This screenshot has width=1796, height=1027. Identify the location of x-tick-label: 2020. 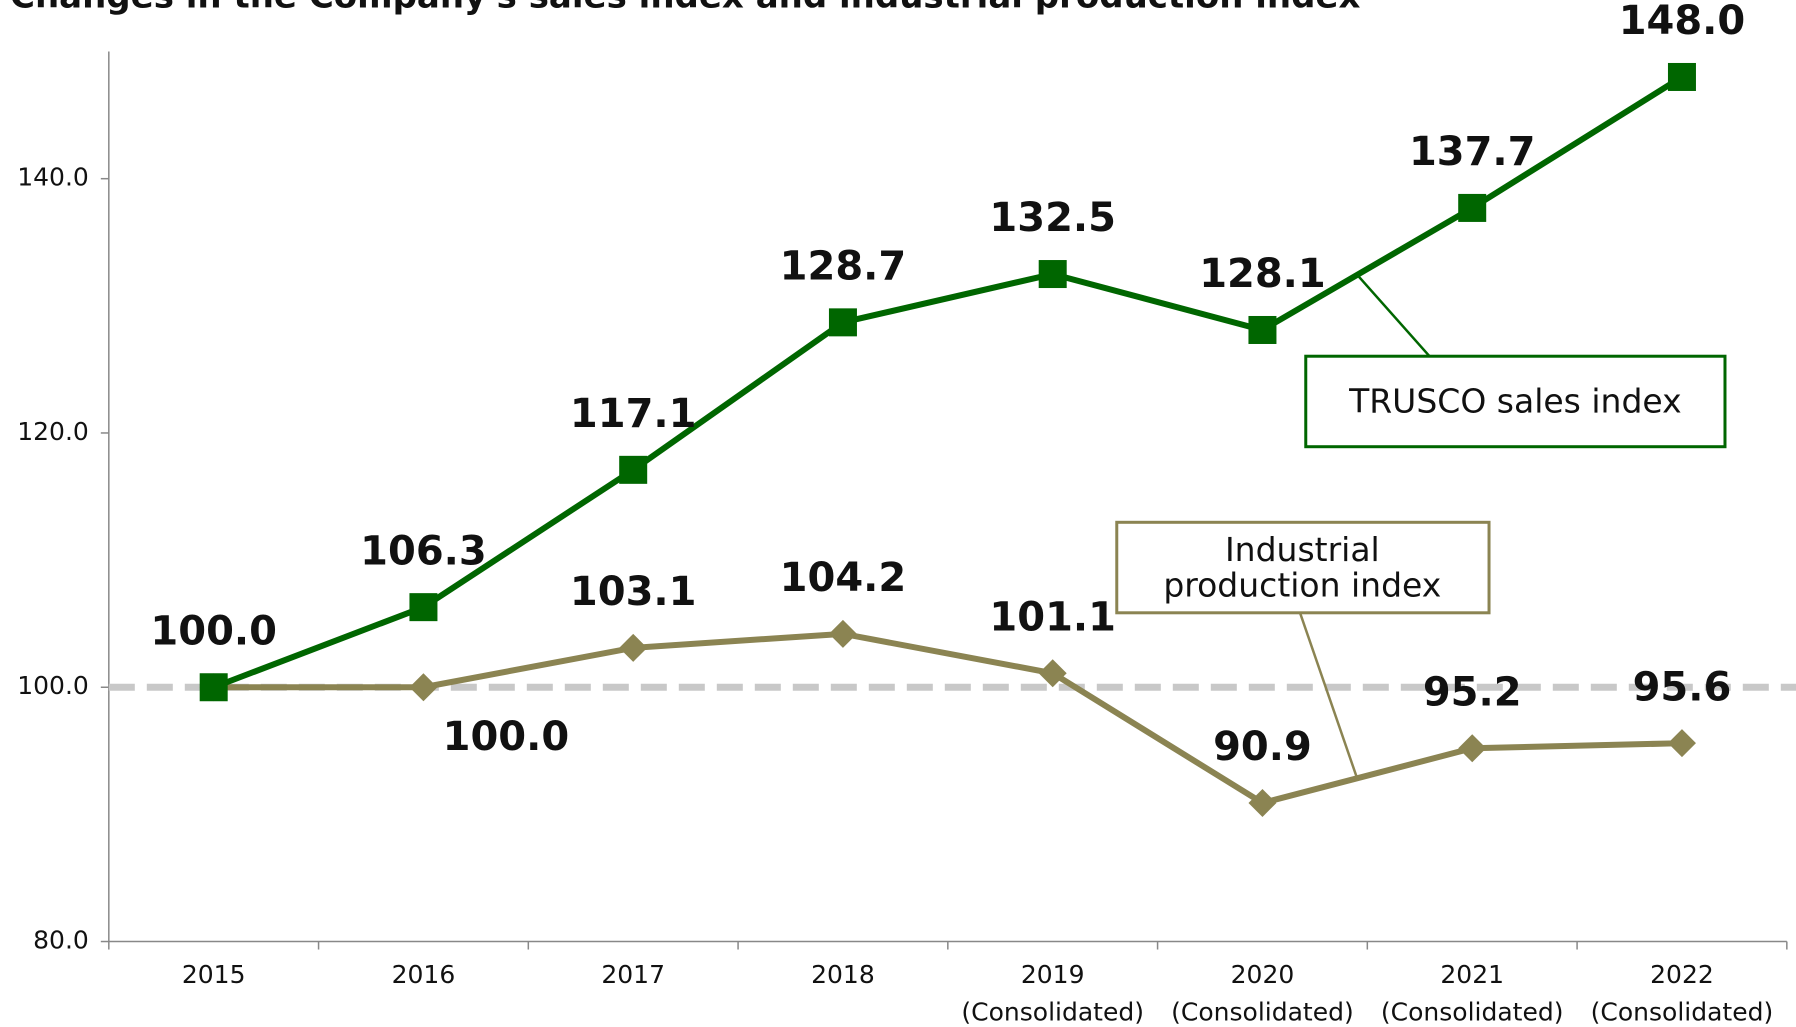
(1263, 974).